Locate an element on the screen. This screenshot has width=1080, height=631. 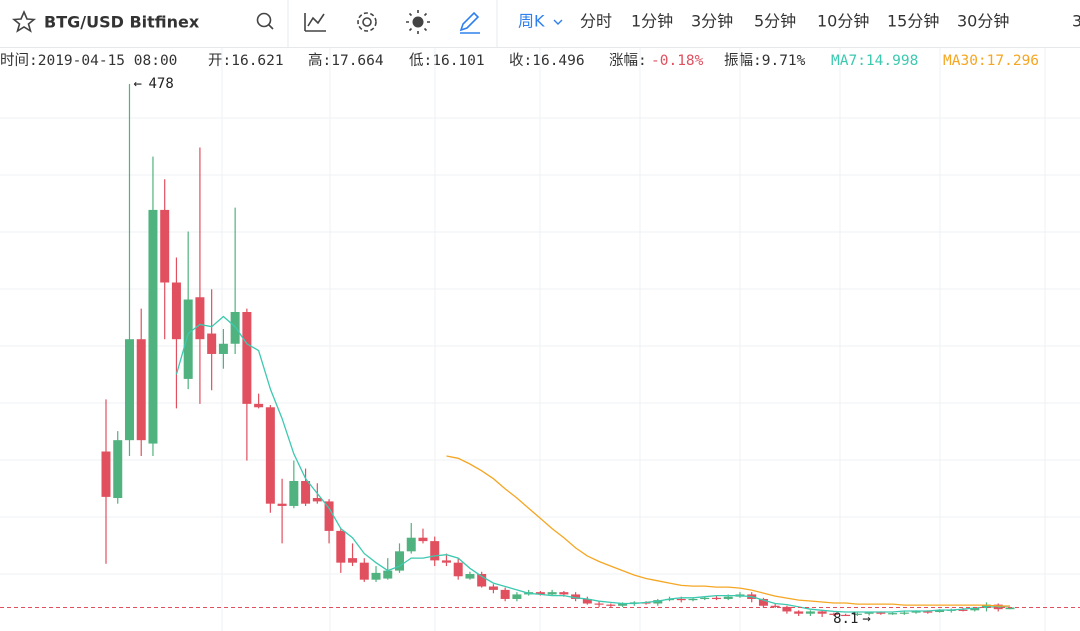
settings-icon-ring is located at coordinates (367, 22).